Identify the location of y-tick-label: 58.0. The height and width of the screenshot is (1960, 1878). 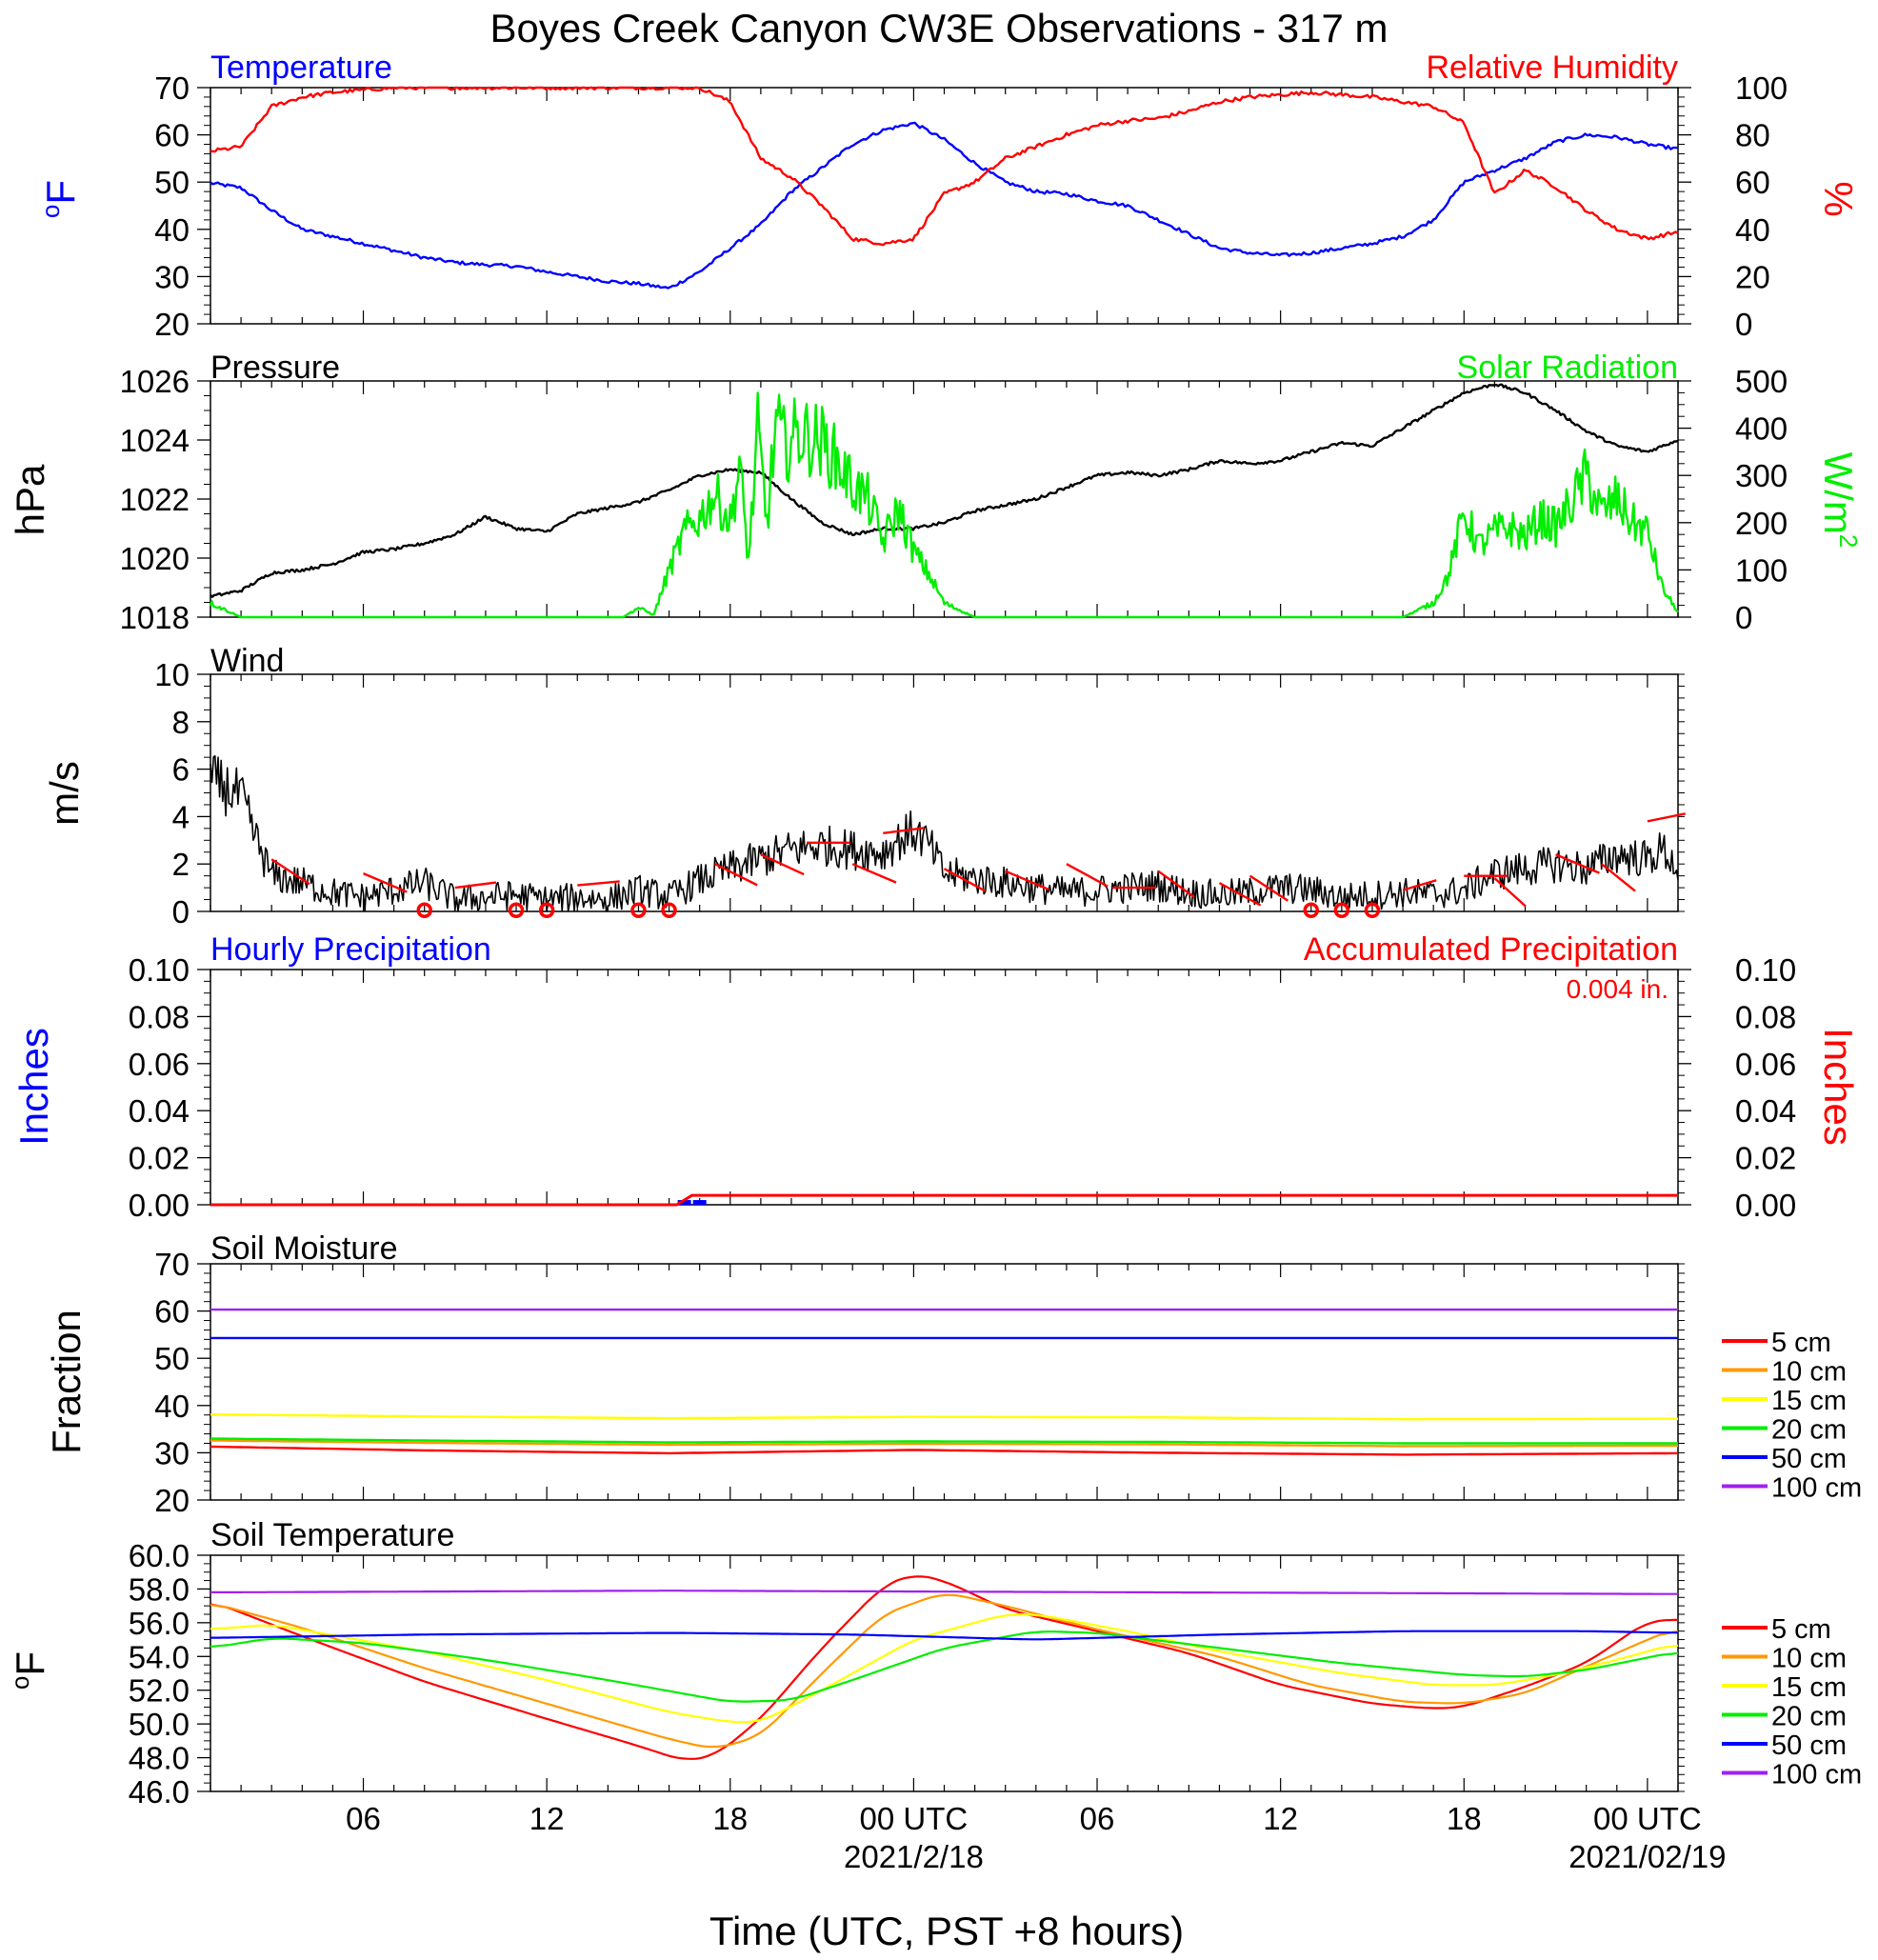
(159, 1589).